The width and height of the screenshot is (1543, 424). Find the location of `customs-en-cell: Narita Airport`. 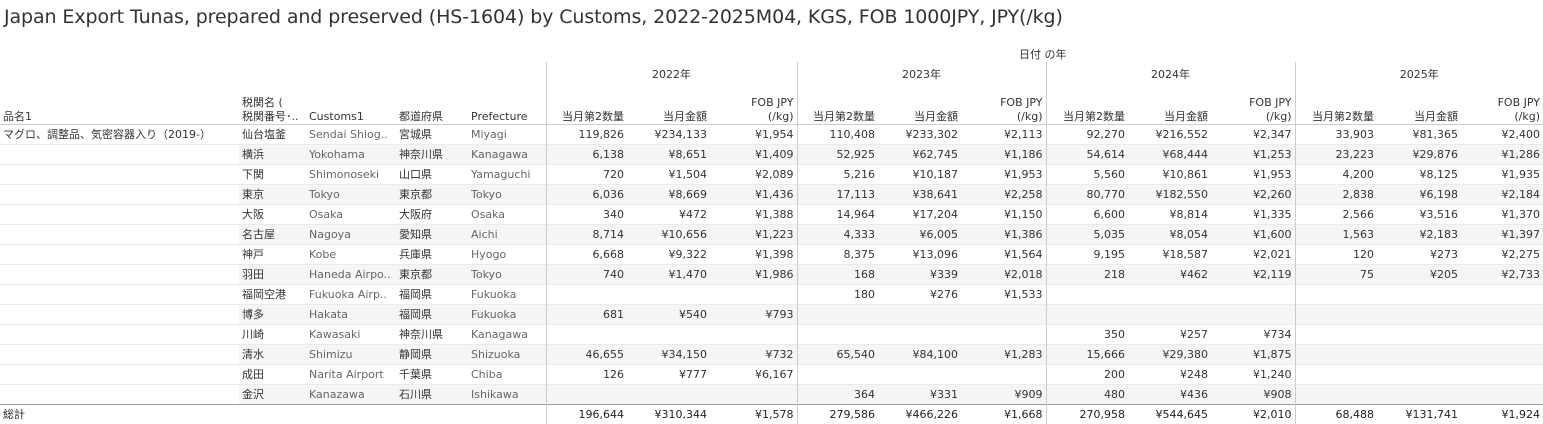

customs-en-cell: Narita Airport is located at coordinates (351, 373).